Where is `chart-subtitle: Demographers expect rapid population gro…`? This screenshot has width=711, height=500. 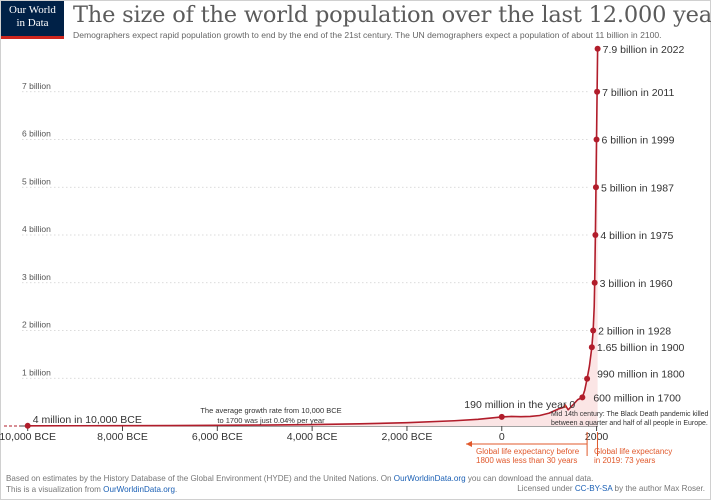
chart-subtitle: Demographers expect rapid population gro… is located at coordinates (367, 35).